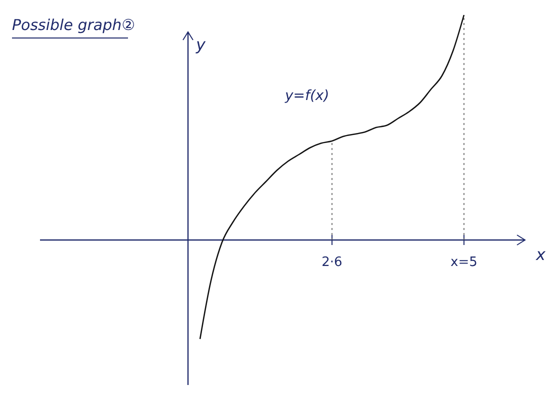 This screenshot has width=560, height=409. I want to click on y-axis-title: y, so click(200, 44).